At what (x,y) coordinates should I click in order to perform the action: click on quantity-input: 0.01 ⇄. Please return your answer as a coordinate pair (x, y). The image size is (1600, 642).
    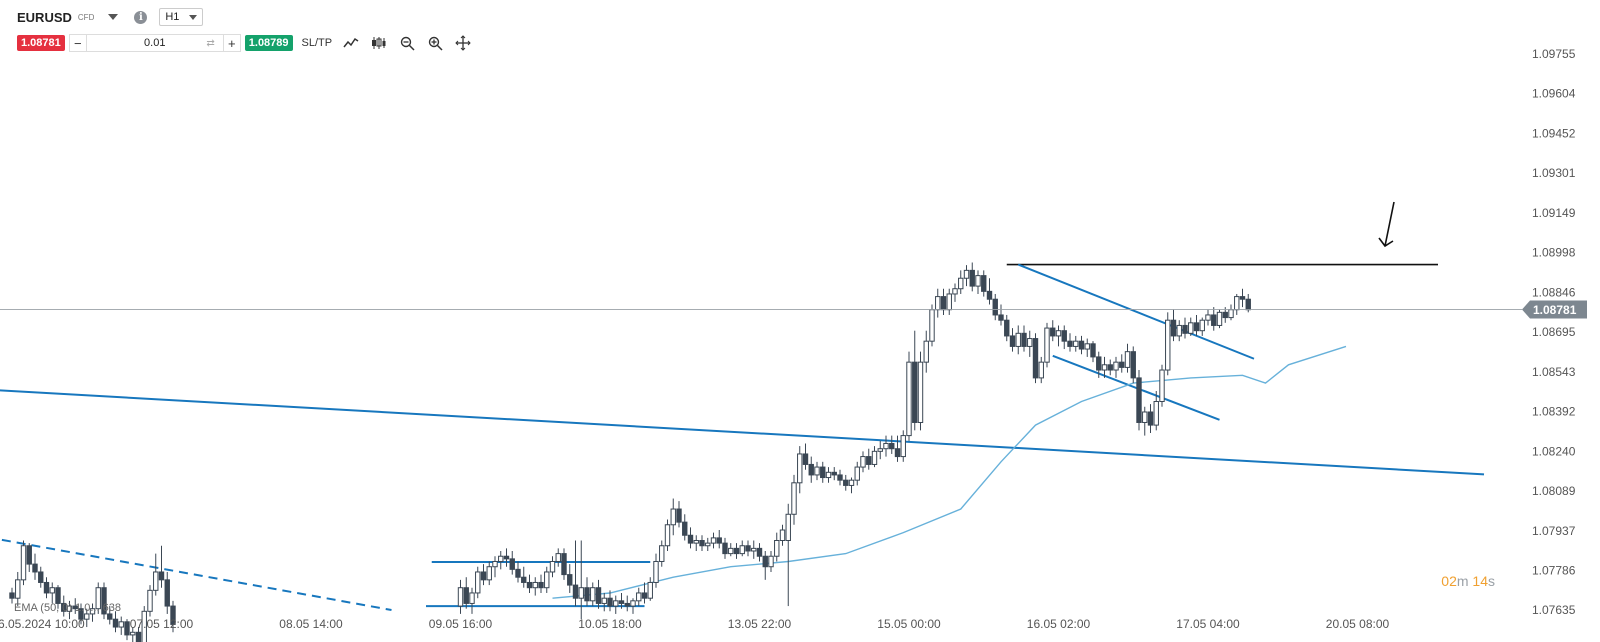
    Looking at the image, I should click on (154, 43).